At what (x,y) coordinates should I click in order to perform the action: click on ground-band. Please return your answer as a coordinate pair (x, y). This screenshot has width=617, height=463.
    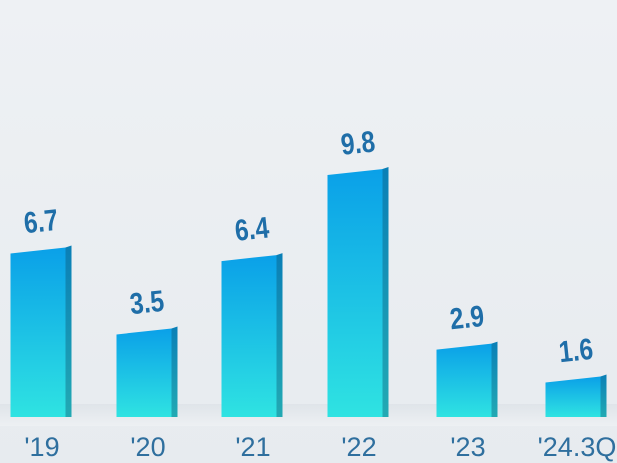
    Looking at the image, I should click on (308, 415).